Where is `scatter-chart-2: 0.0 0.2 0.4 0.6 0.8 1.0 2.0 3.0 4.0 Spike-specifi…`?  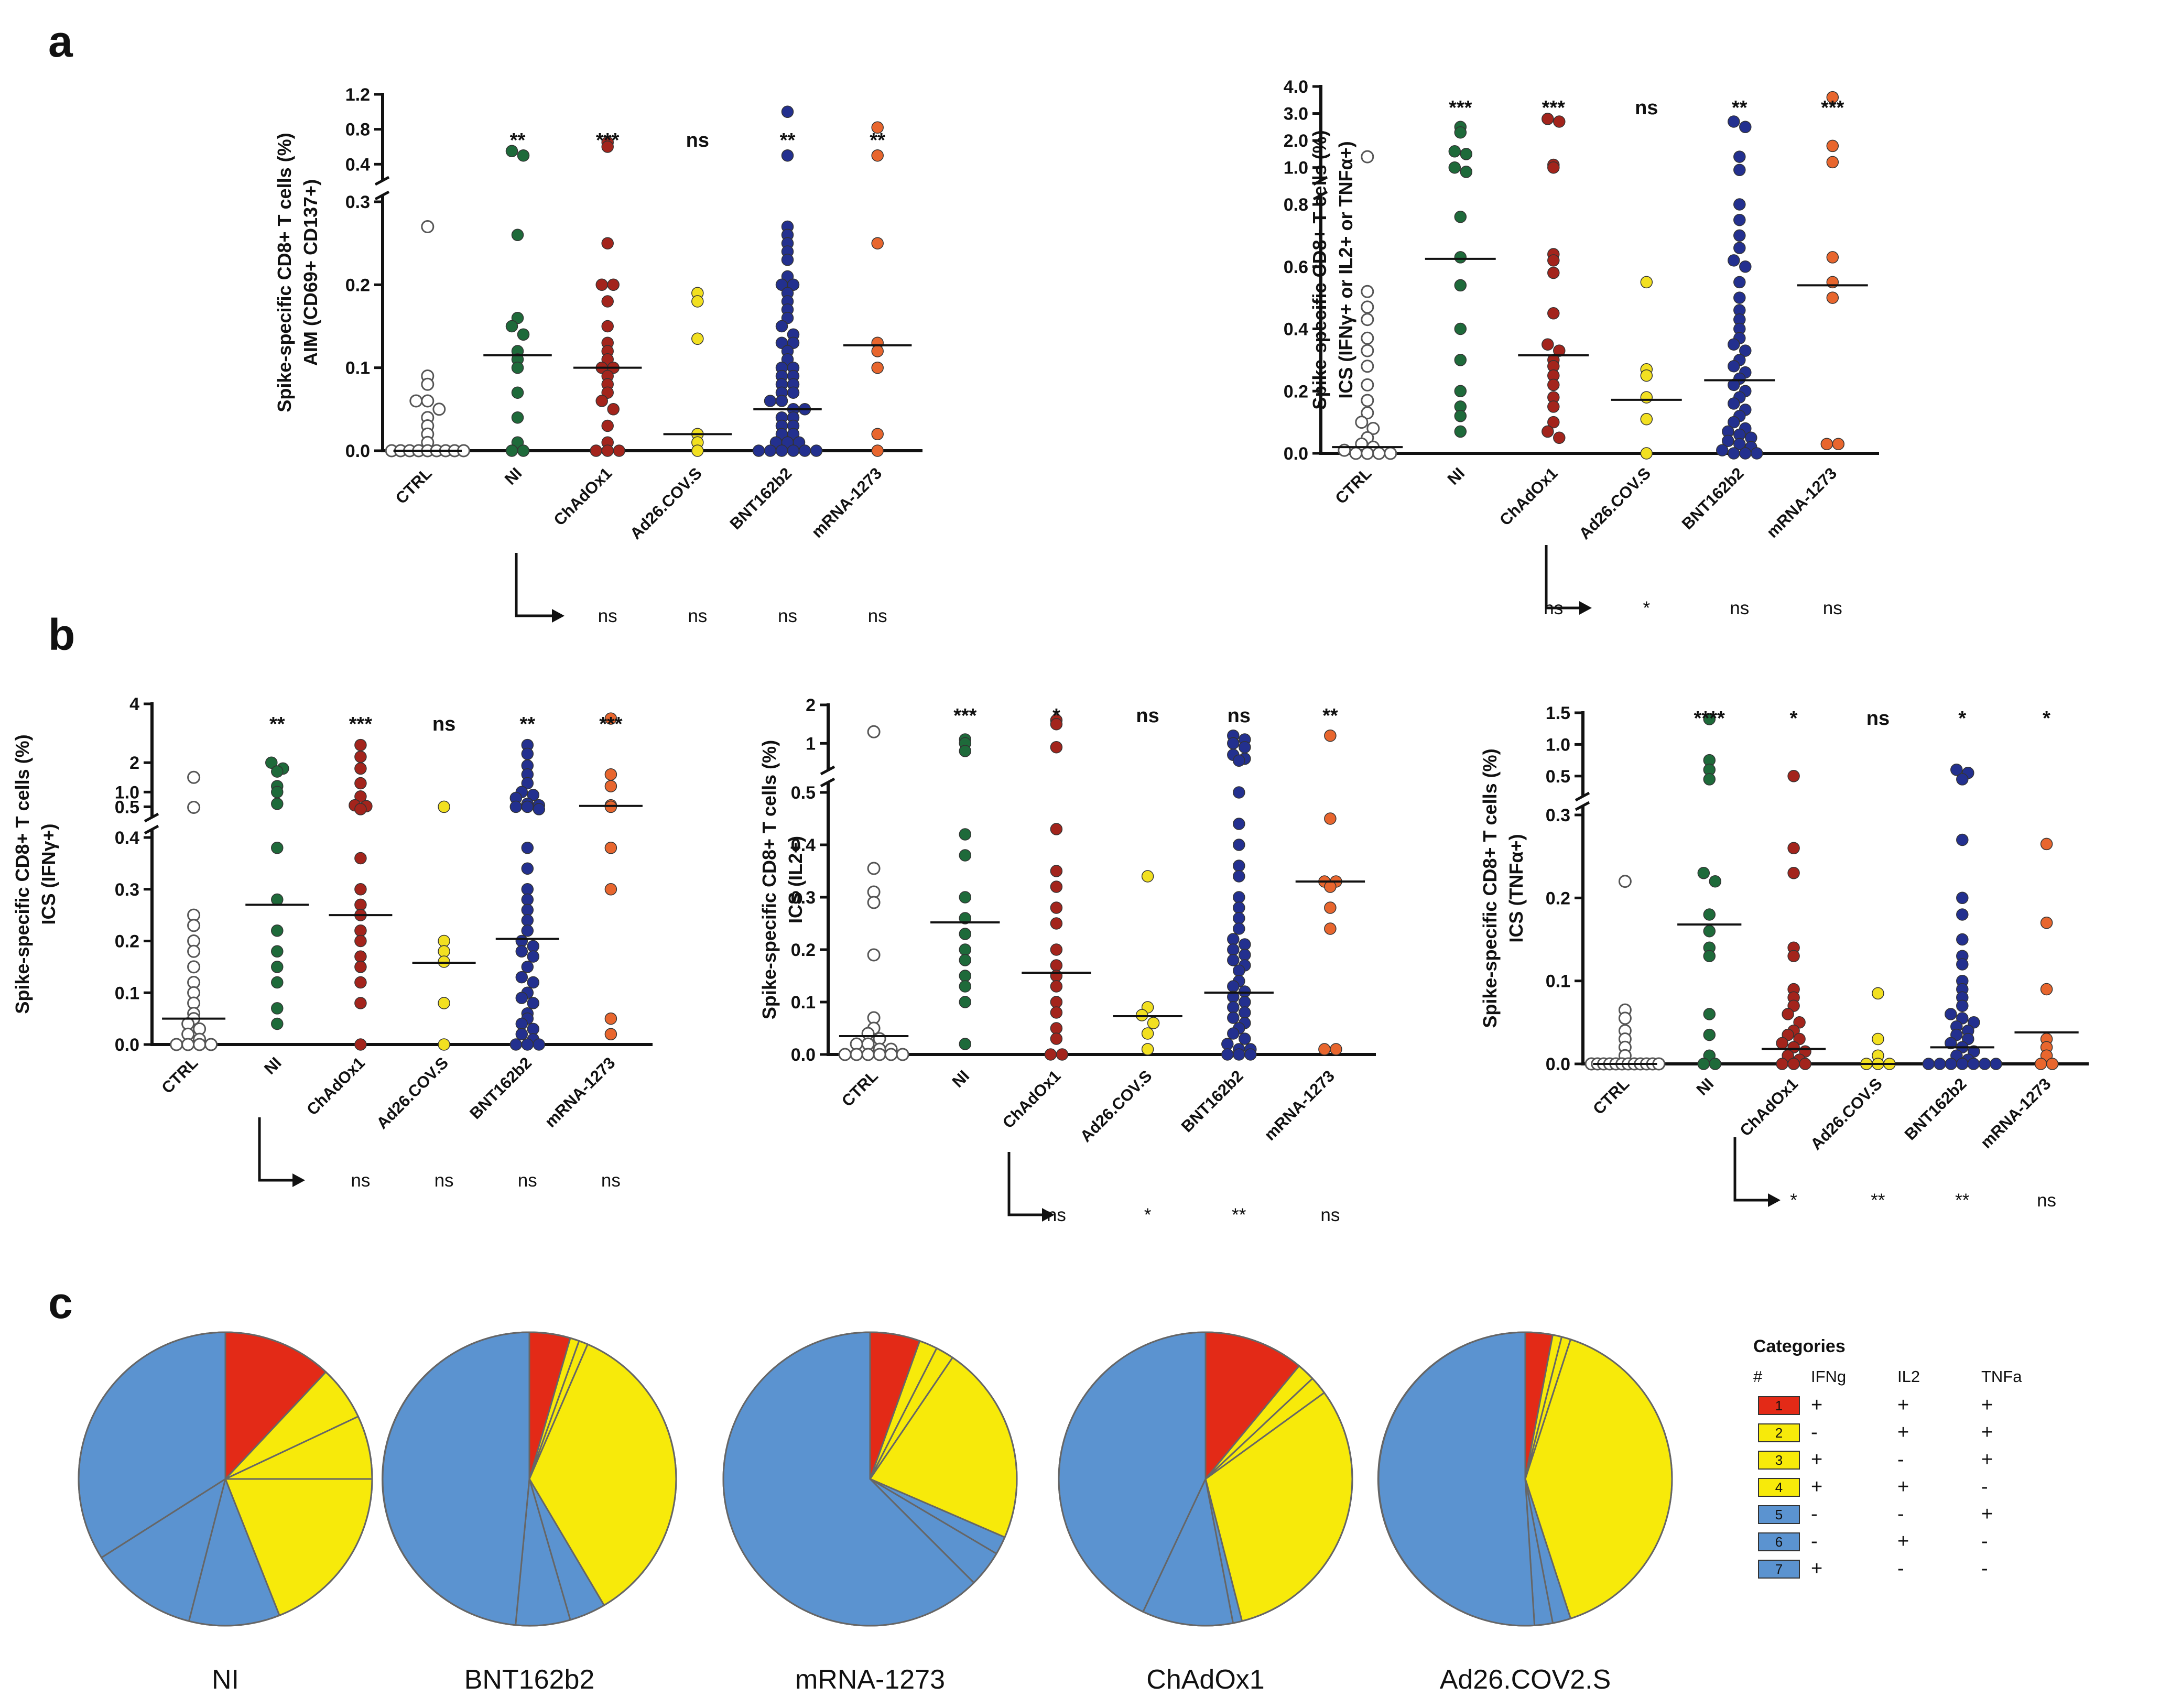
scatter-chart-2: 0.0 0.2 0.4 0.6 0.8 1.0 2.0 3.0 4.0 Spike-specifi… is located at coordinates (1581, 347).